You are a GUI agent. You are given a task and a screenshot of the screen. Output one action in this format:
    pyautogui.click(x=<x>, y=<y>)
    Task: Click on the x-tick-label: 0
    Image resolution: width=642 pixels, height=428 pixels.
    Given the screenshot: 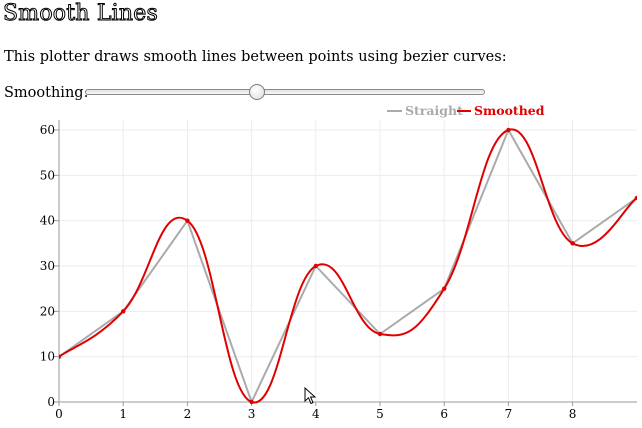 What is the action you would take?
    pyautogui.click(x=59, y=414)
    